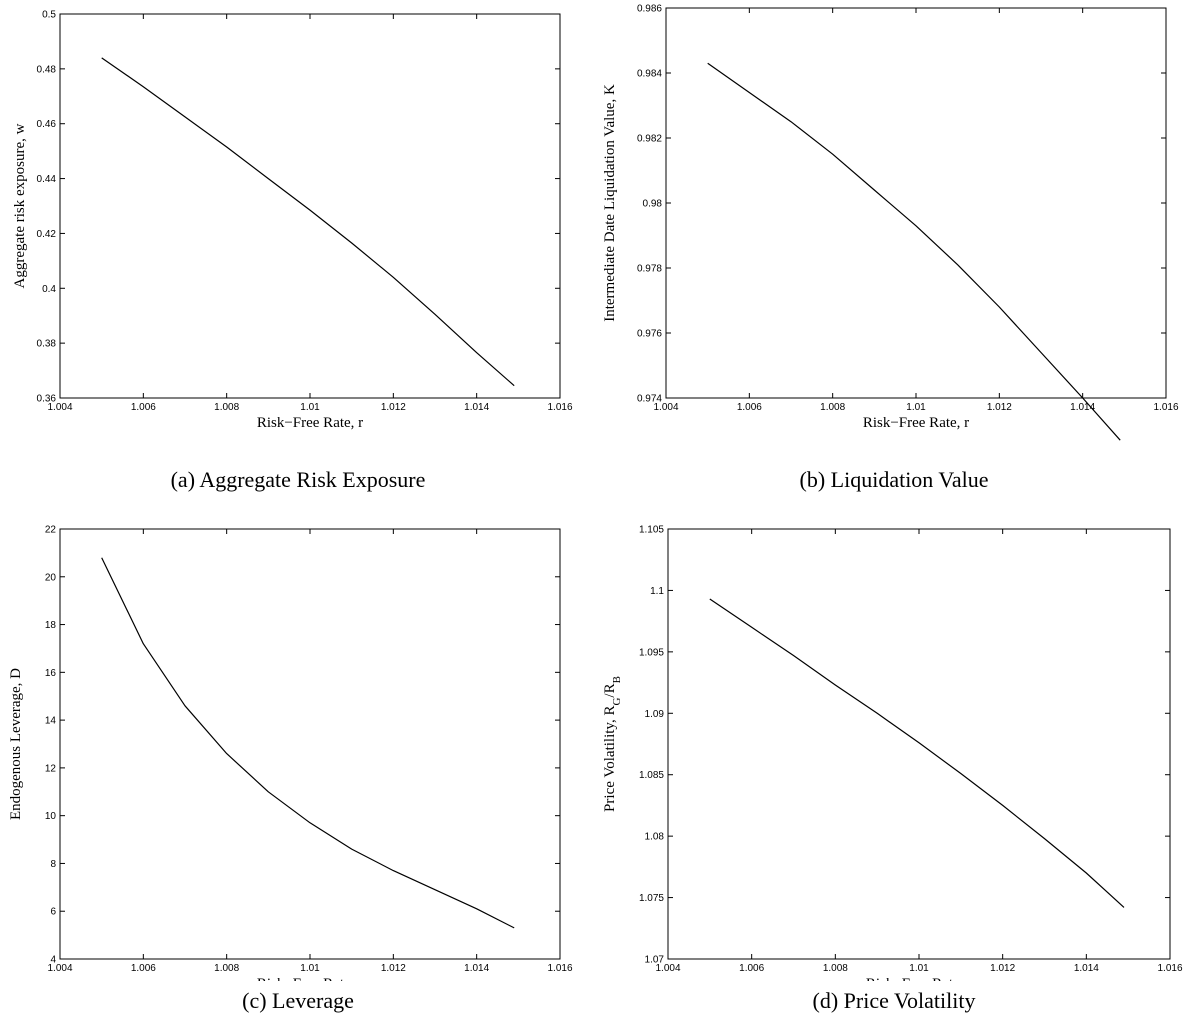  Describe the element at coordinates (47, 344) in the screenshot. I see `y-tick-label: 0.38` at that location.